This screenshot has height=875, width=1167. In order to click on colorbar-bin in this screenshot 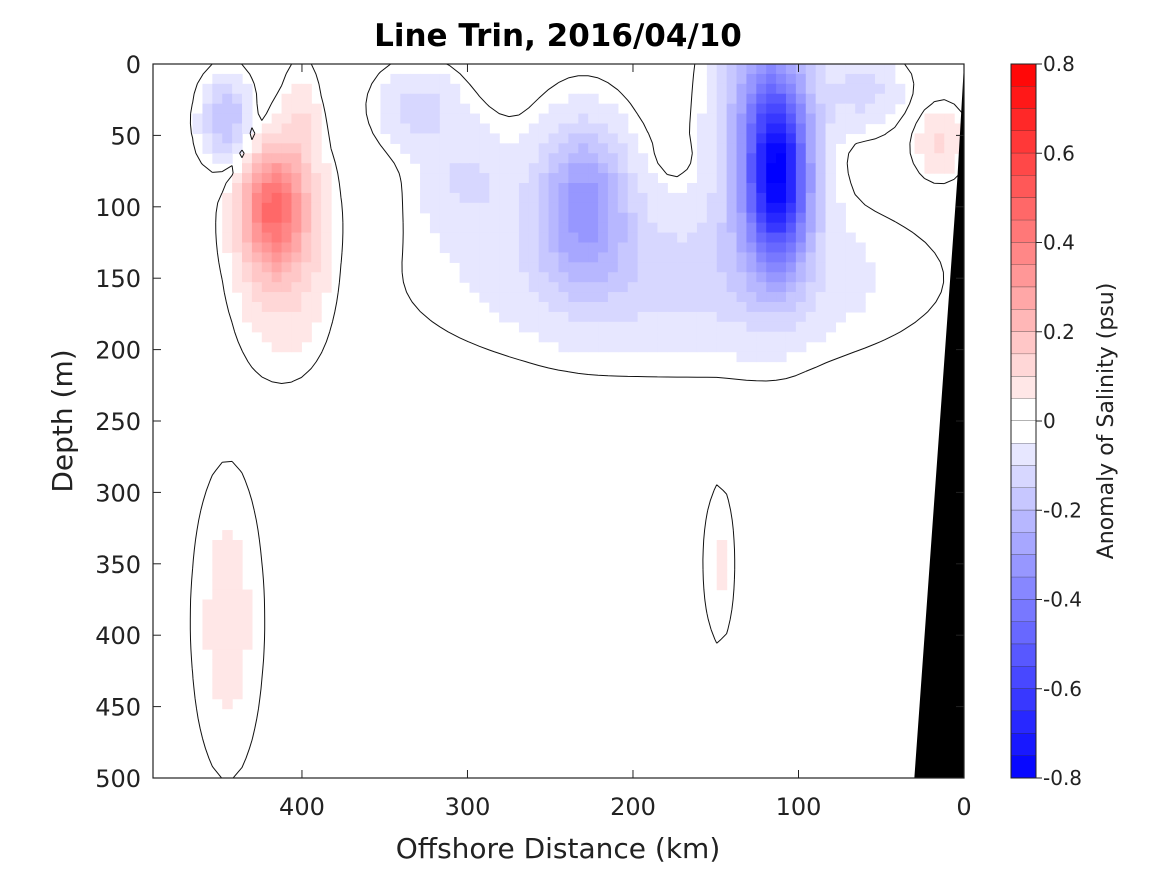, I will do `click(1023, 678)`.